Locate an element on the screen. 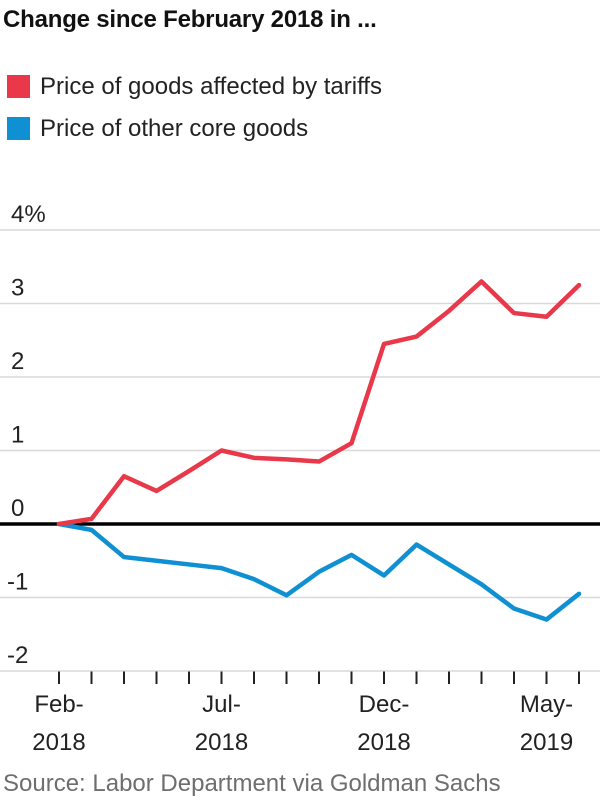 The image size is (600, 800). legend-item-tariff-goods: Price of goods affected by tariffs is located at coordinates (194, 86).